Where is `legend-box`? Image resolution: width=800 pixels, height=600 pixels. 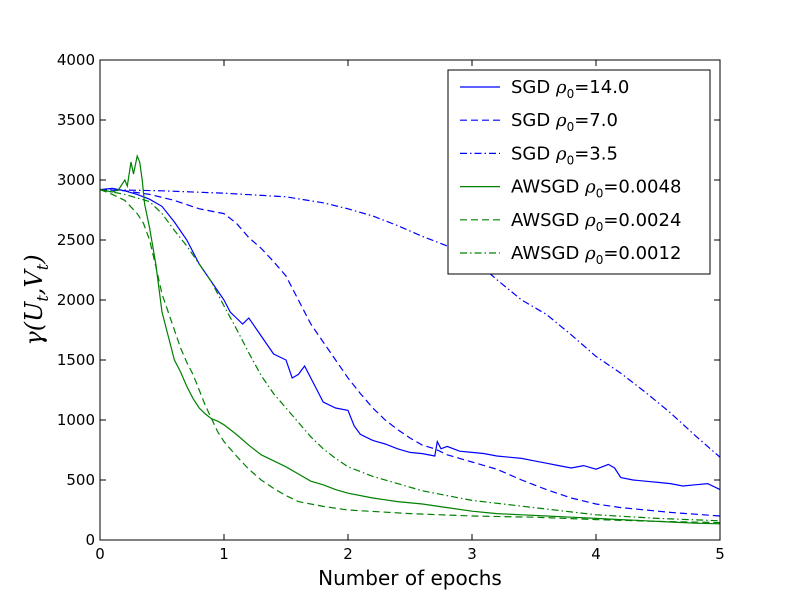 legend-box is located at coordinates (579, 172).